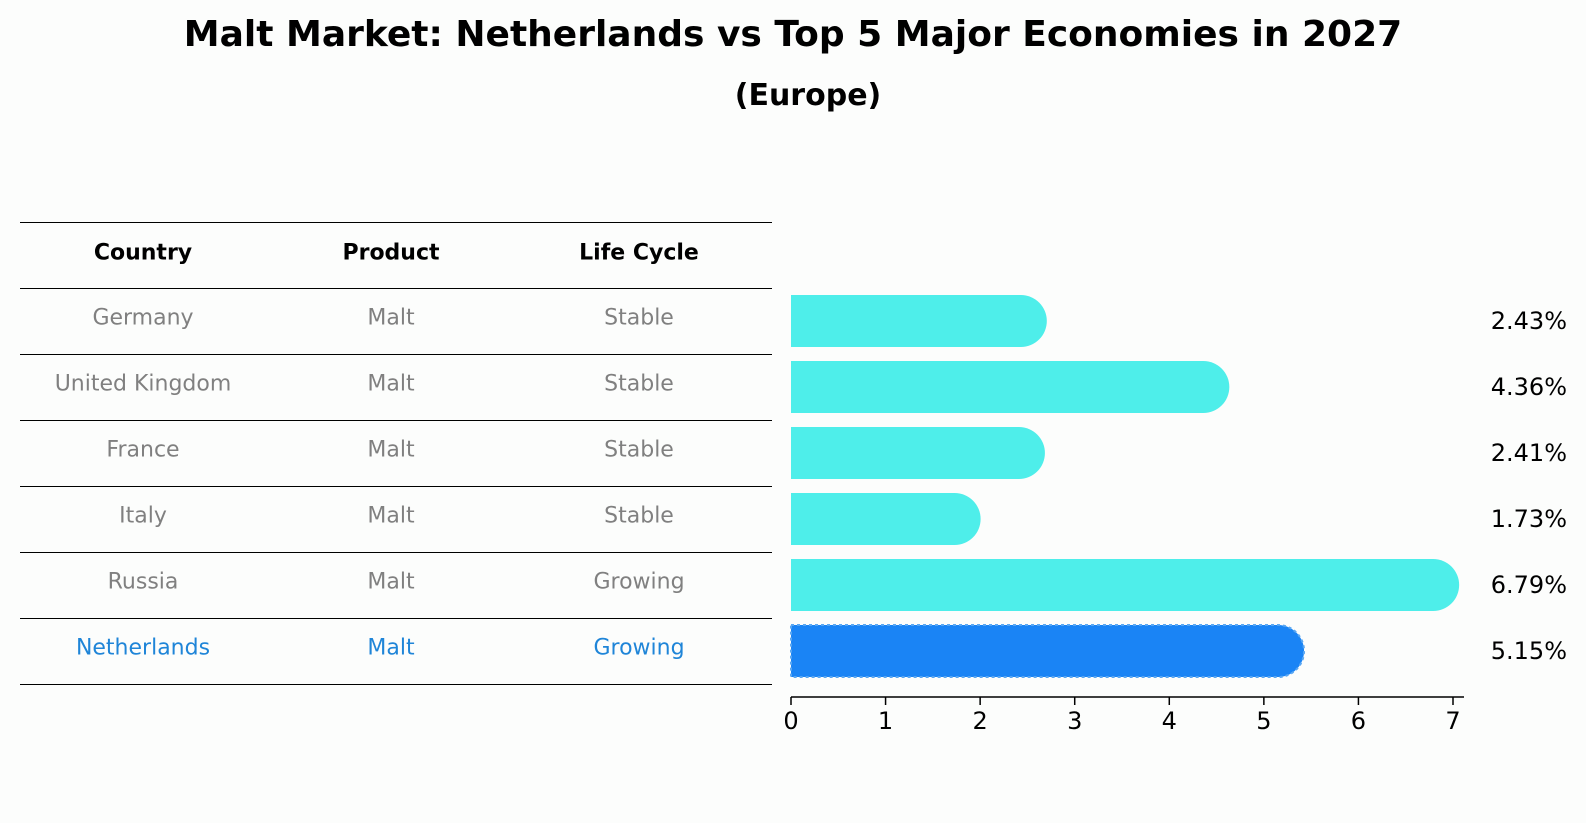 This screenshot has width=1586, height=823. Describe the element at coordinates (790, 721) in the screenshot. I see `x-tick-label: 0` at that location.